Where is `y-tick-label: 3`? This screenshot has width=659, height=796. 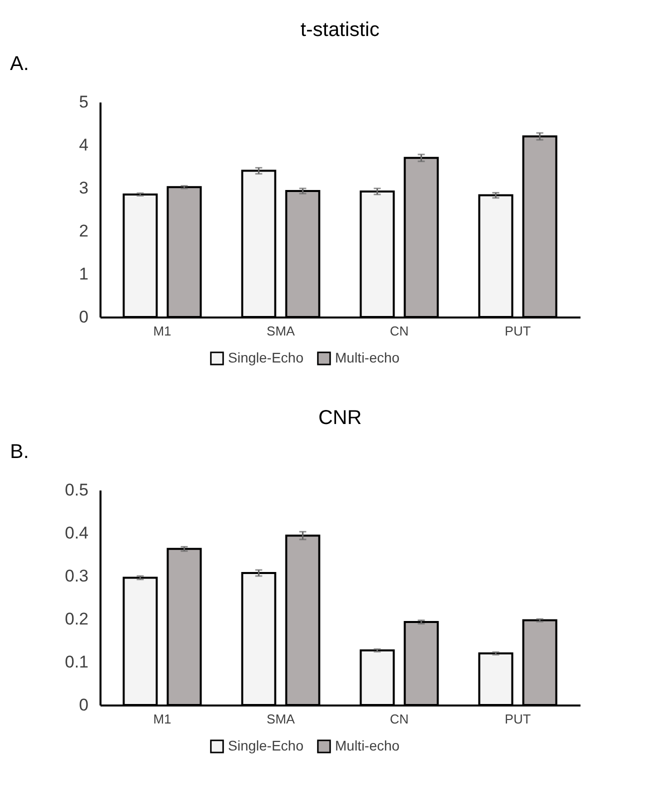
y-tick-label: 3 is located at coordinates (83, 188).